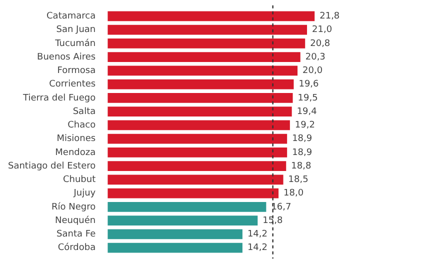 The image size is (440, 264). Describe the element at coordinates (79, 180) in the screenshot. I see `y-tick-label: Chubut` at that location.